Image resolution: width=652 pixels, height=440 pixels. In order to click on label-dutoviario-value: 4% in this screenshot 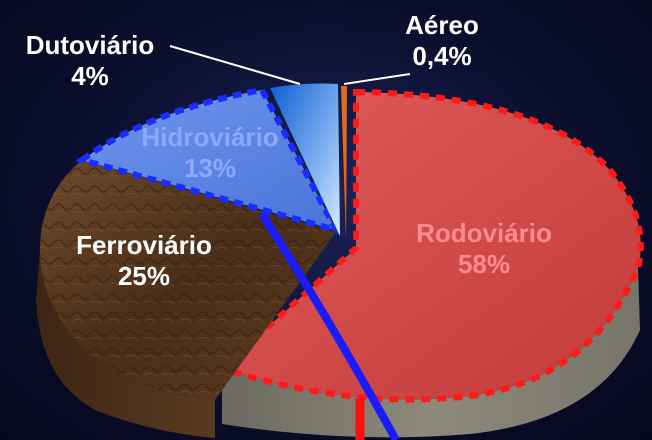, I will do `click(90, 76)`.